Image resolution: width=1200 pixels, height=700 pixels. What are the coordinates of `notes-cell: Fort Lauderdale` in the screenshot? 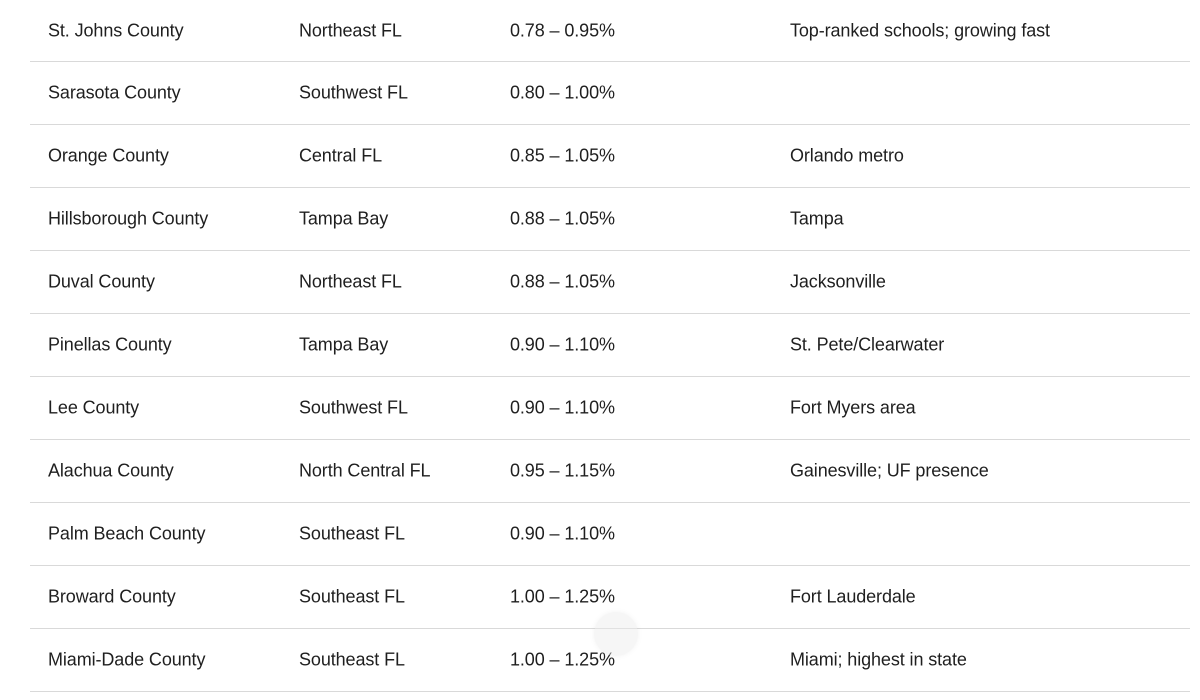 It's located at (853, 596).